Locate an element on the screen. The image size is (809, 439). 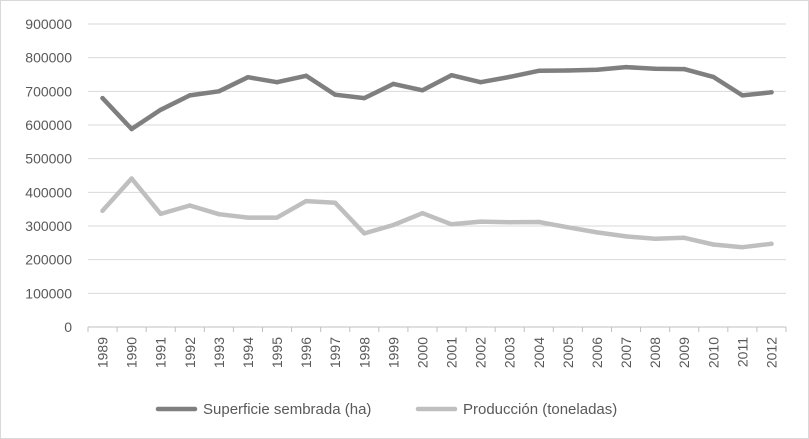
y-tick-label: 0 is located at coordinates (68, 327).